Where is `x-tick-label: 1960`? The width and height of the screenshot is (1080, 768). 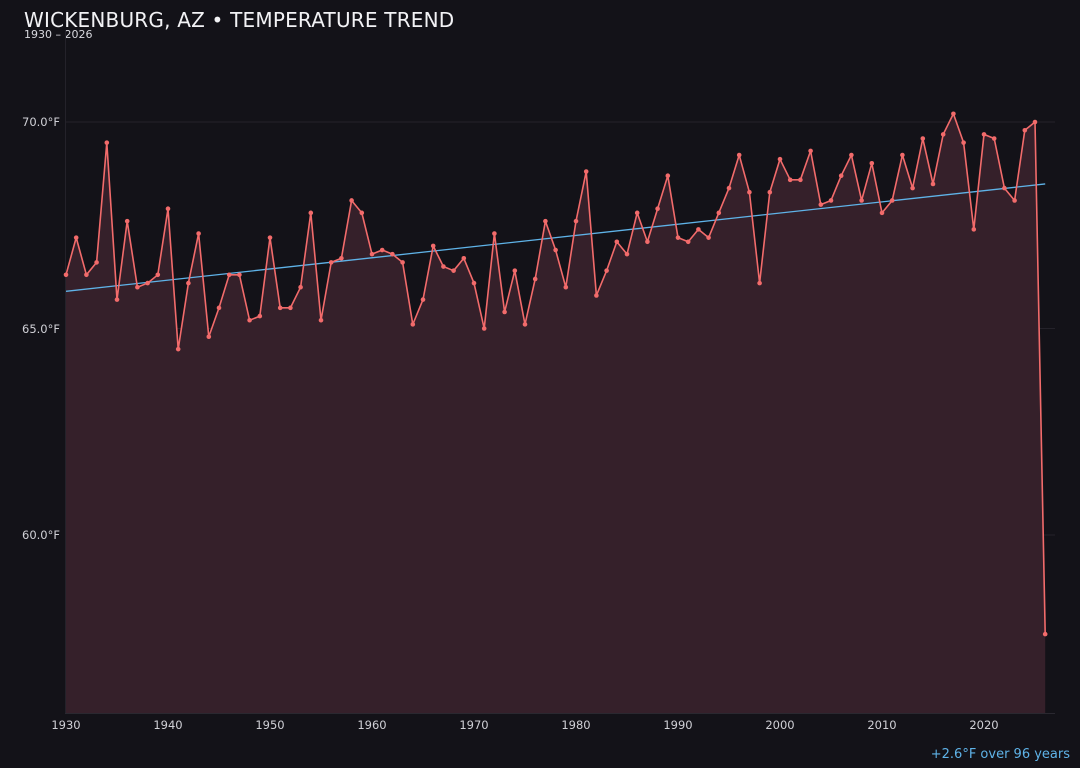 x-tick-label: 1960 is located at coordinates (372, 725).